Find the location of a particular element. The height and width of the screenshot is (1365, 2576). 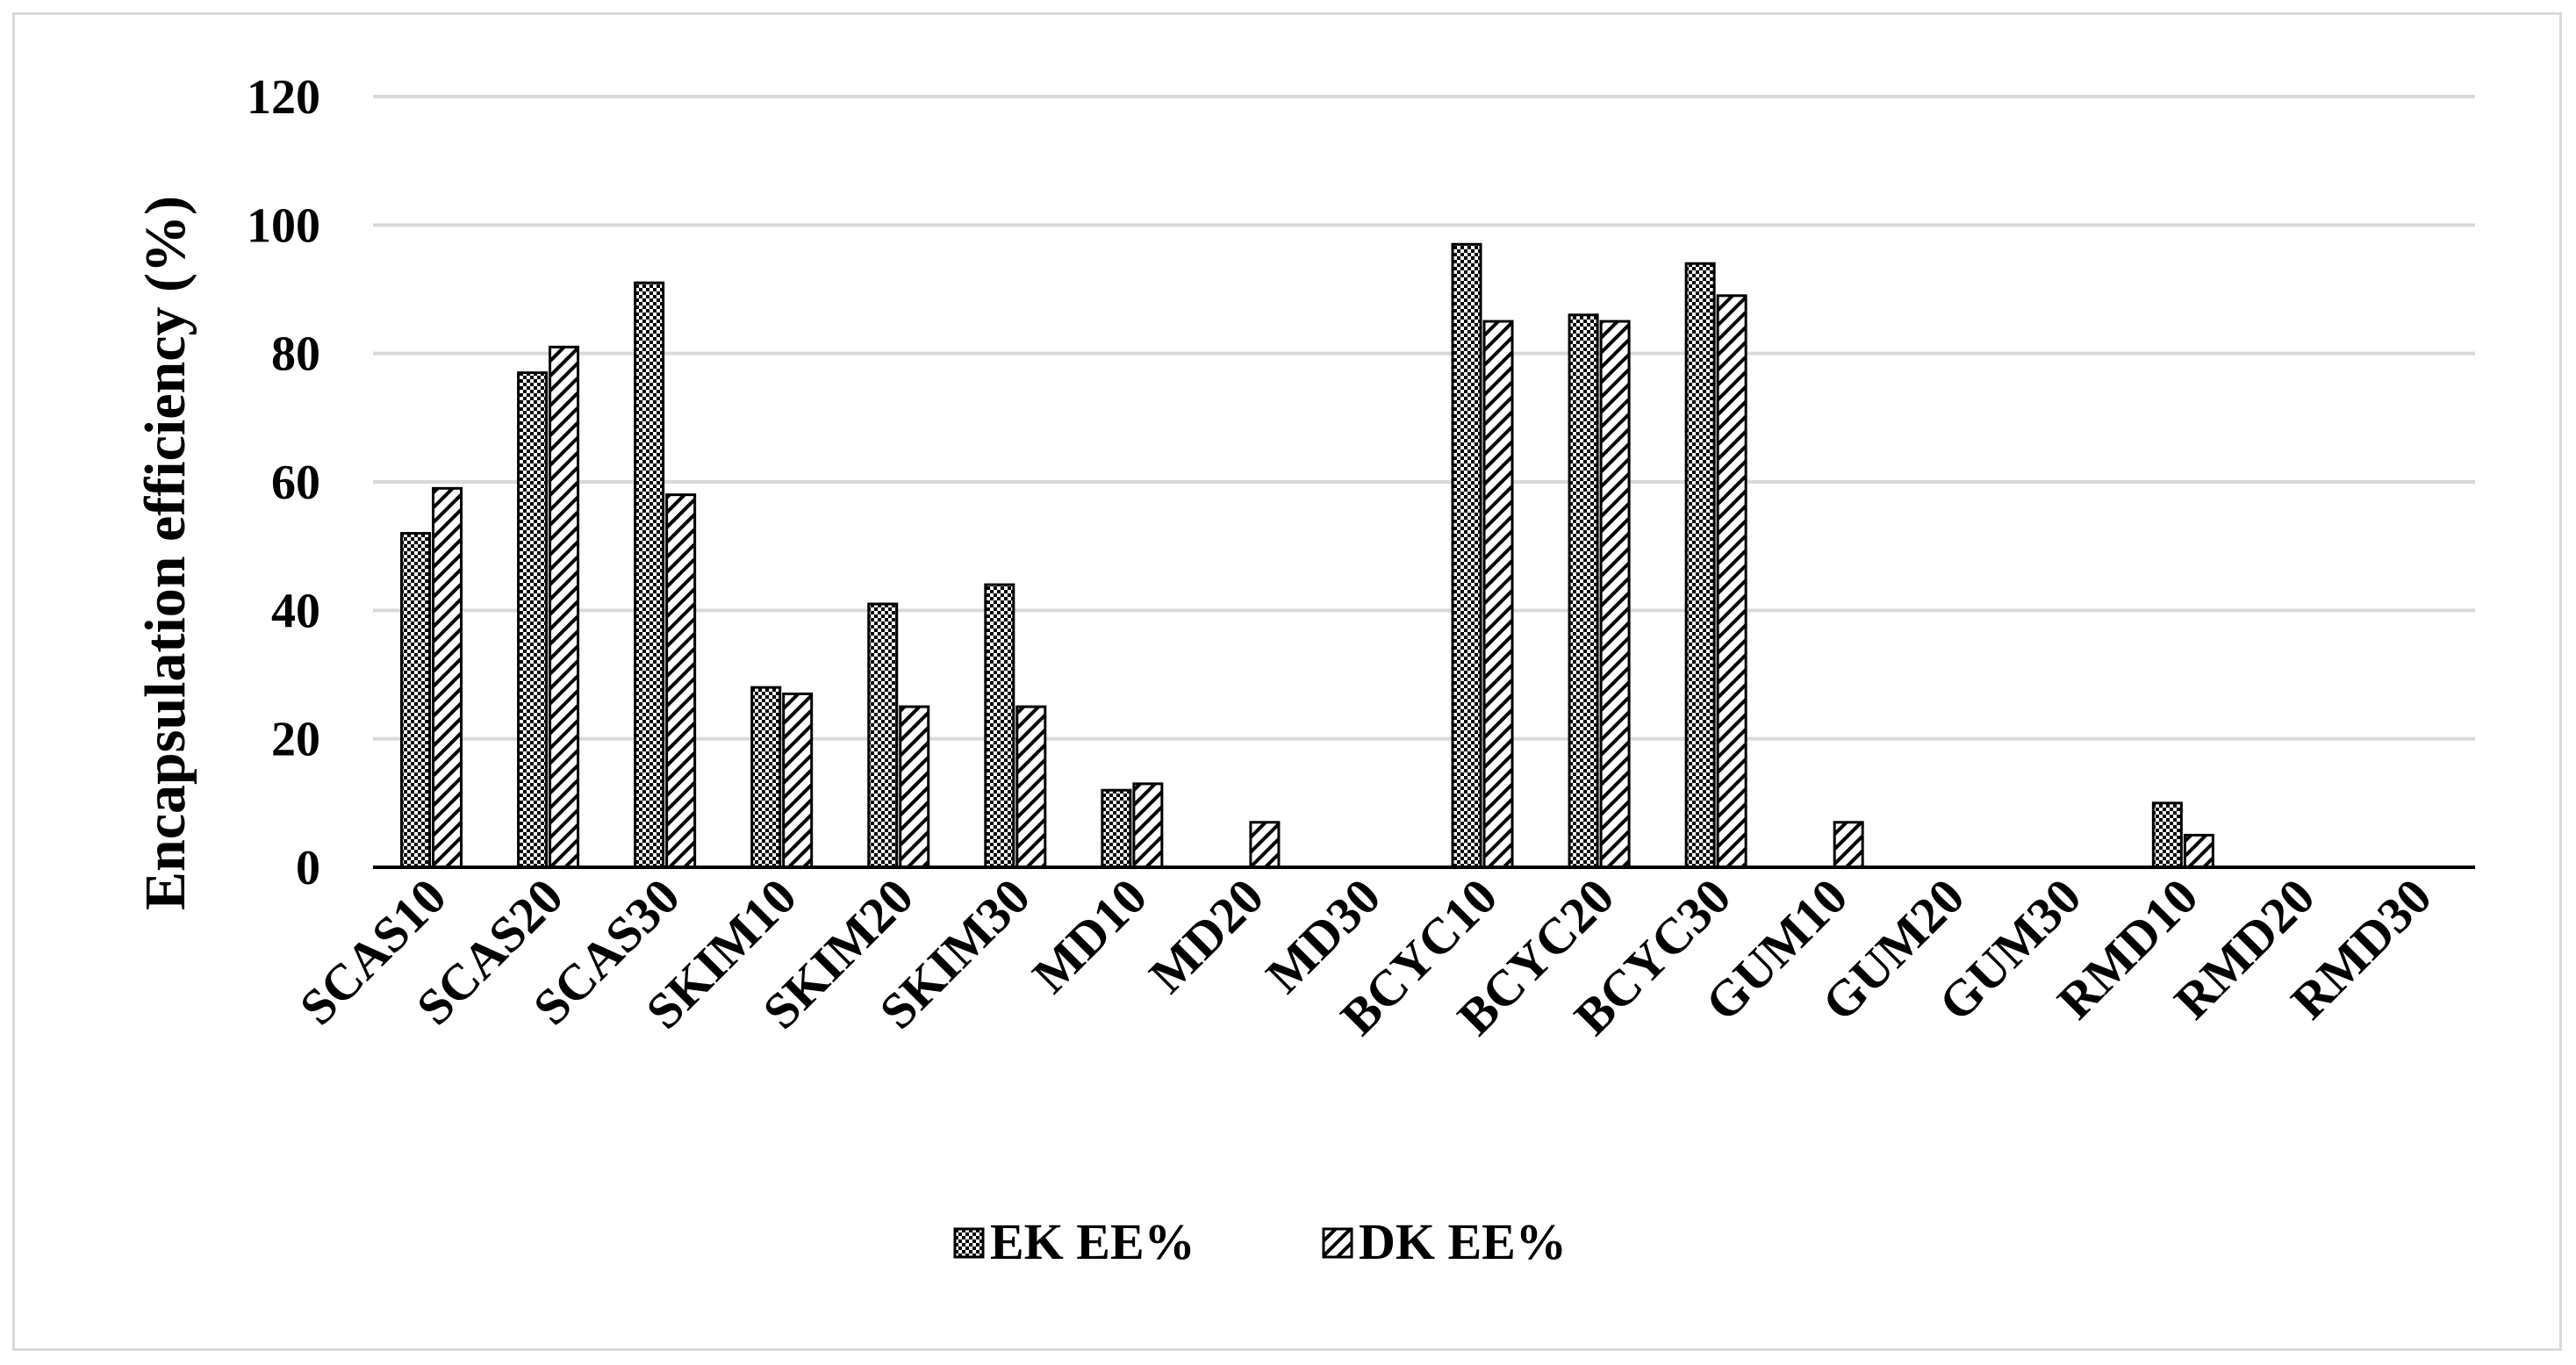

bar-ek-bcyc30 is located at coordinates (1700, 565).